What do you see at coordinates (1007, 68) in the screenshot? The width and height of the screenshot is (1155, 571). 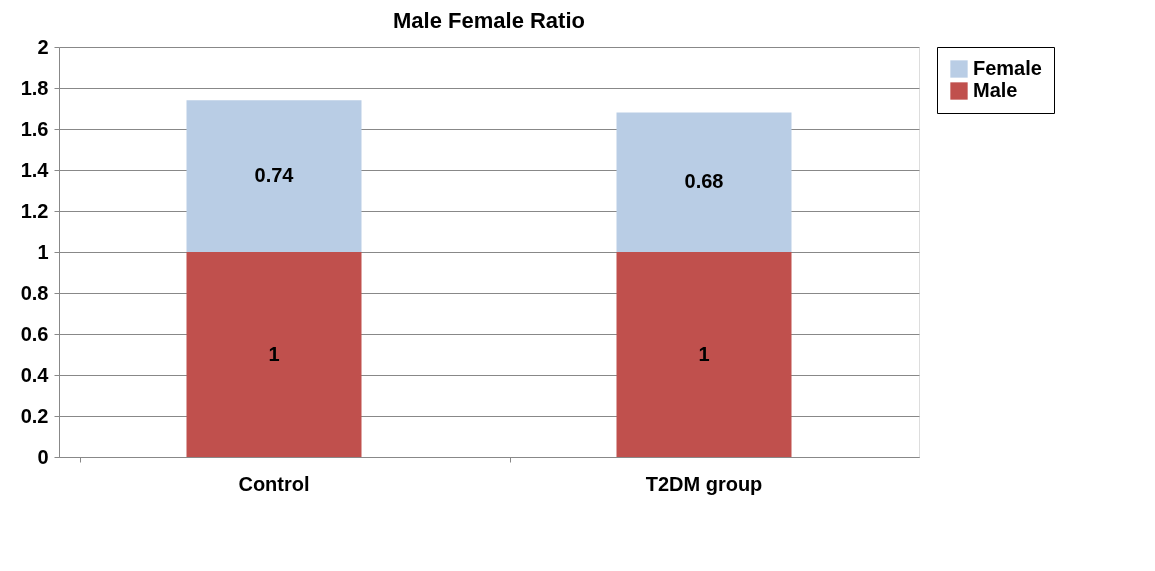 I see `legend-label: Female` at bounding box center [1007, 68].